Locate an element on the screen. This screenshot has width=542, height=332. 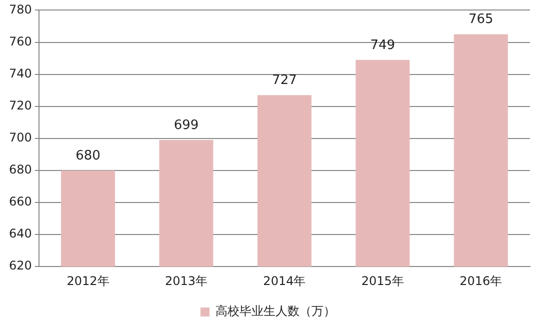
x-tick-label: 2015年 is located at coordinates (382, 281).